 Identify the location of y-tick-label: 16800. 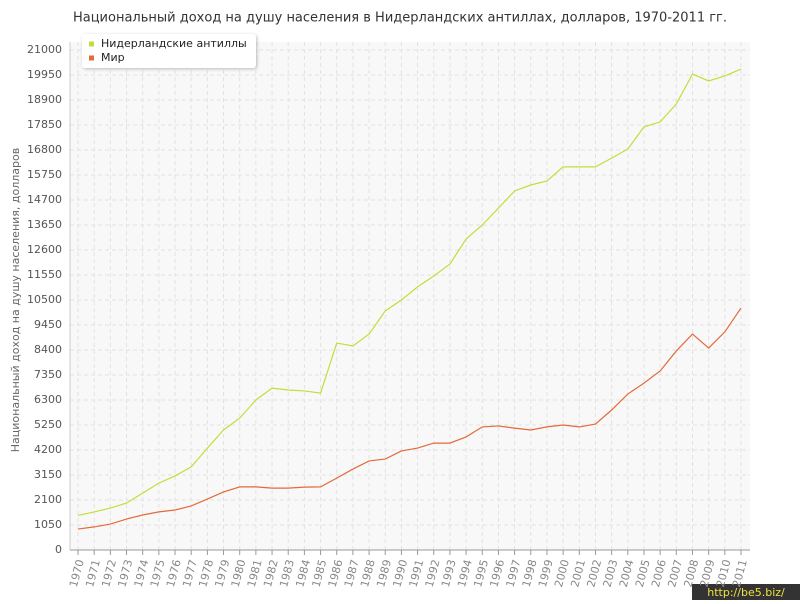
(44, 149).